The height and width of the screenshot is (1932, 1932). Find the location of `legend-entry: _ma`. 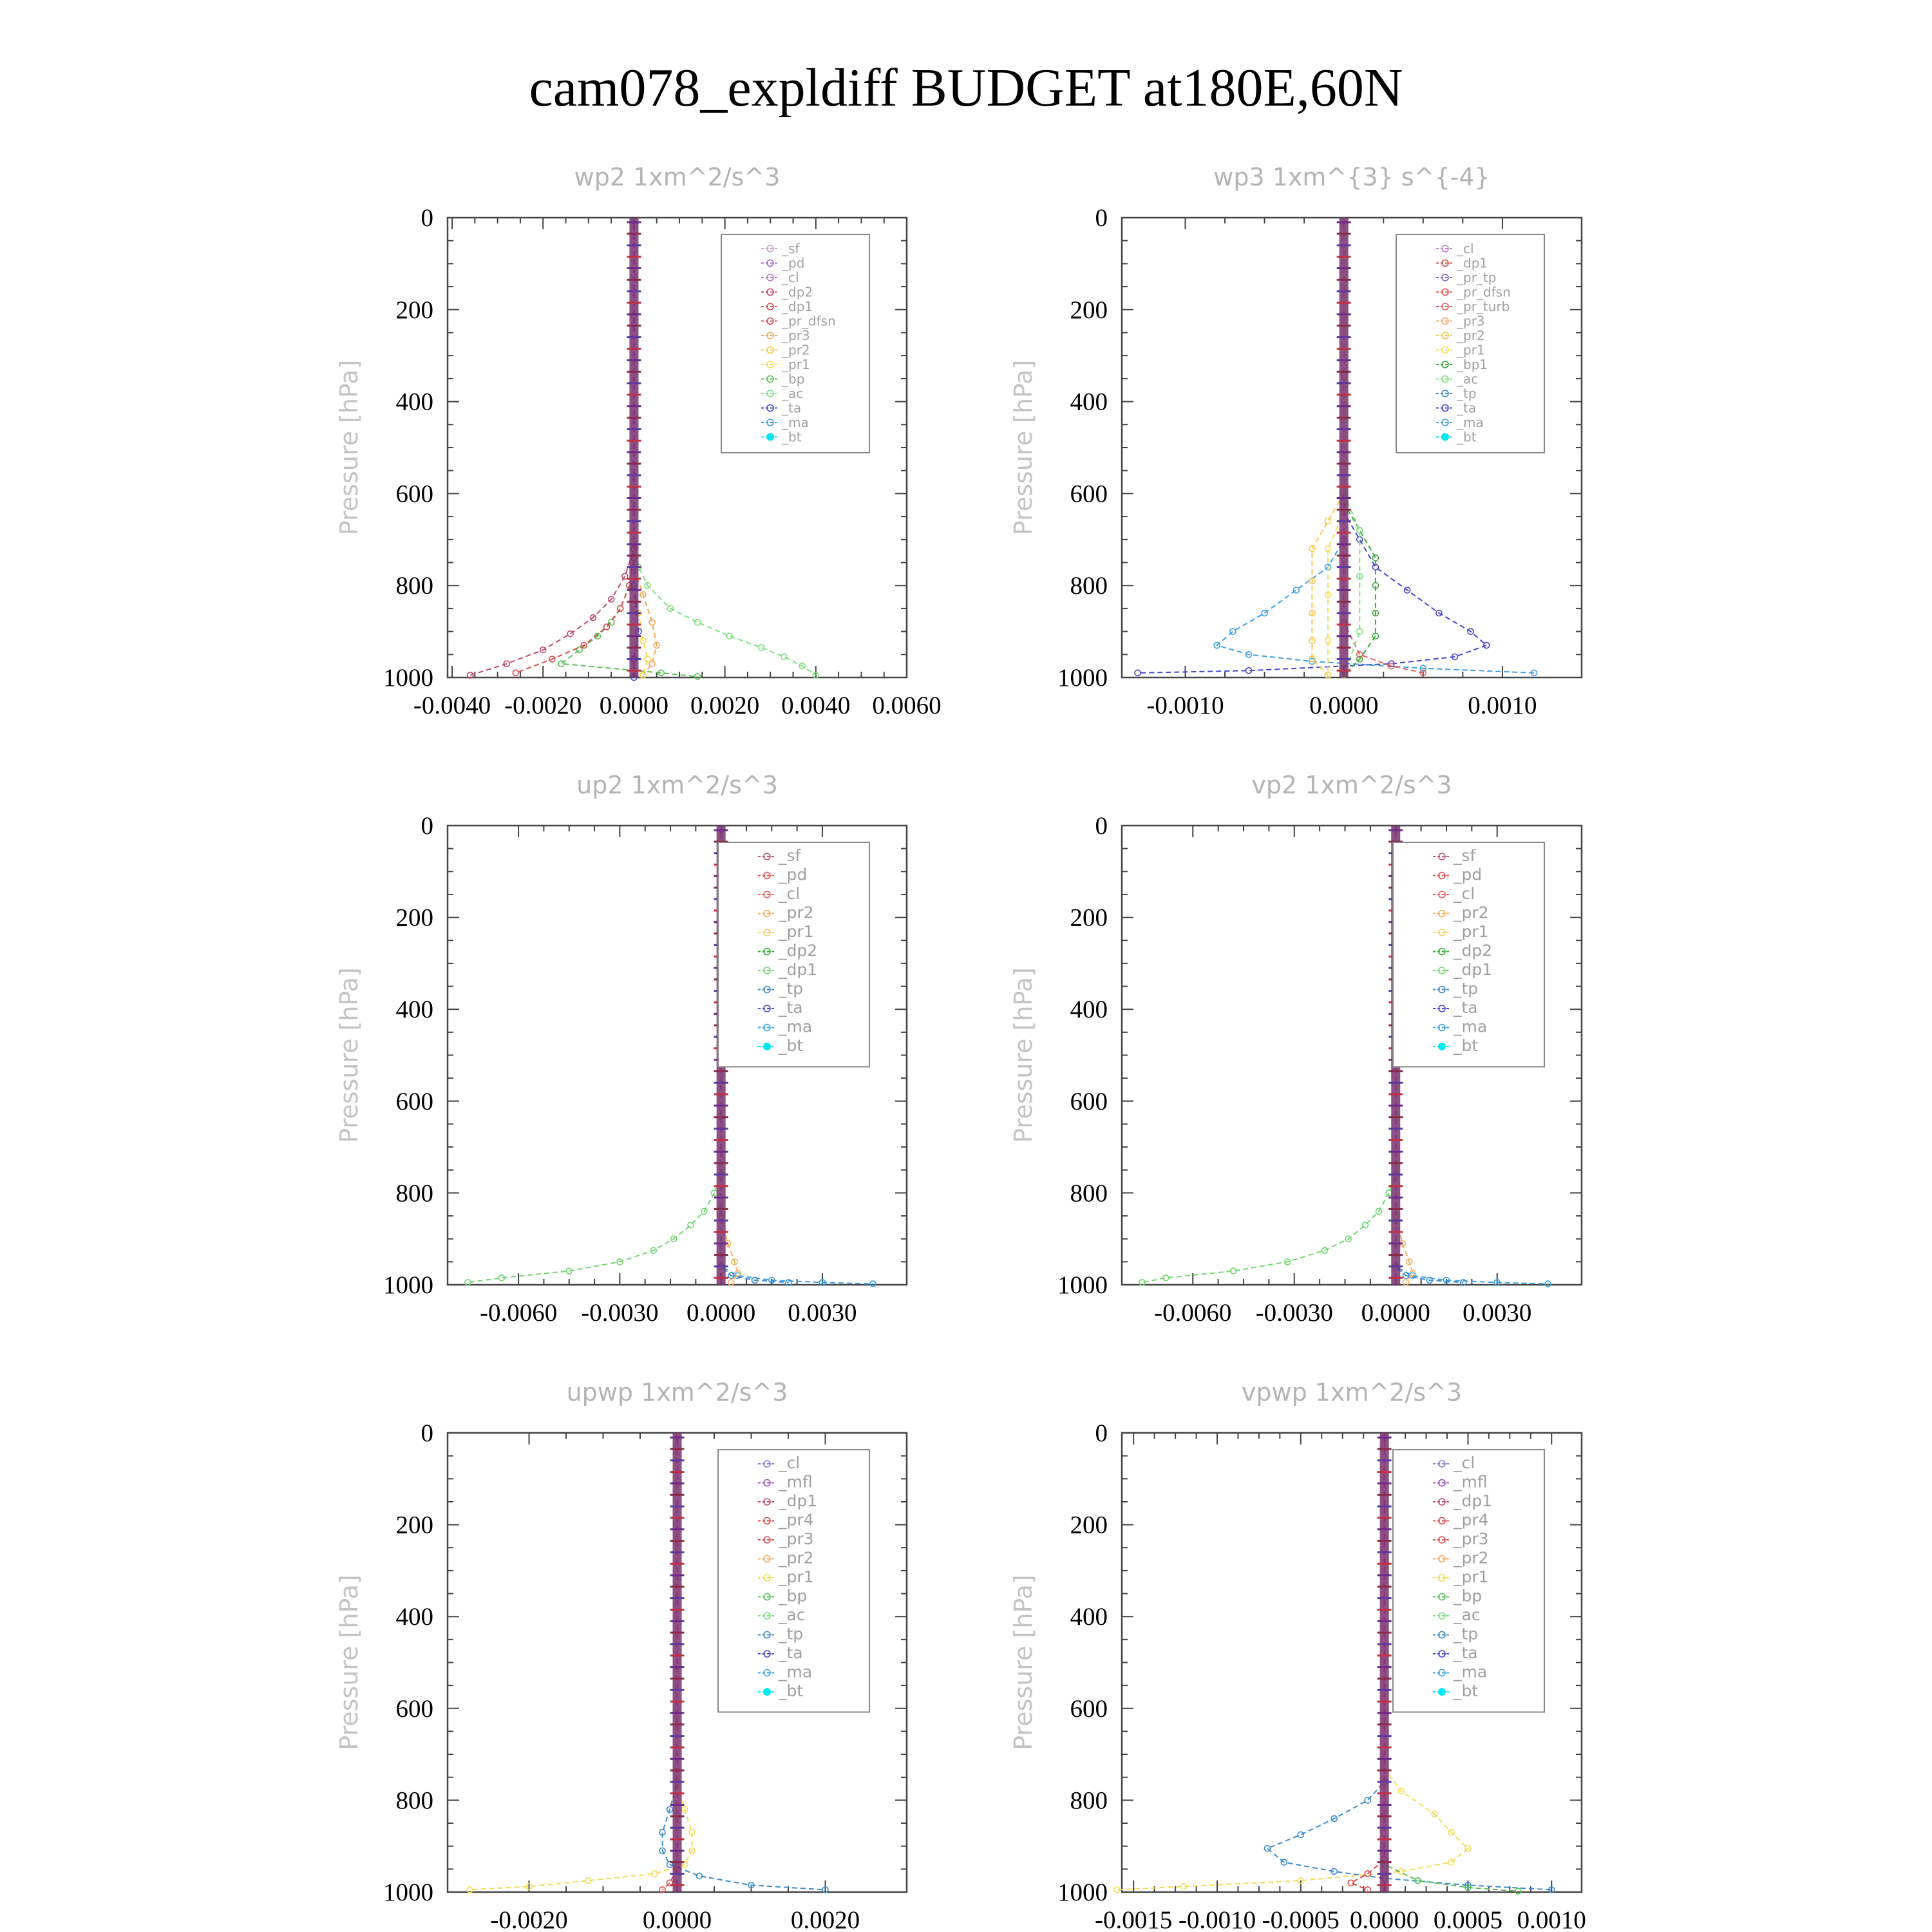

legend-entry: _ma is located at coordinates (795, 1027).